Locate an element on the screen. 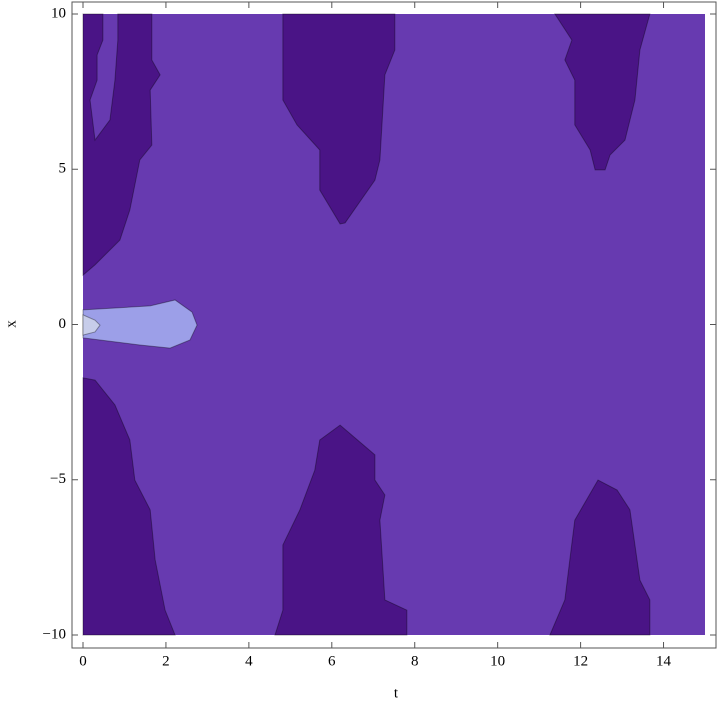 The height and width of the screenshot is (708, 720). x-tick-label: 2 is located at coordinates (166, 661).